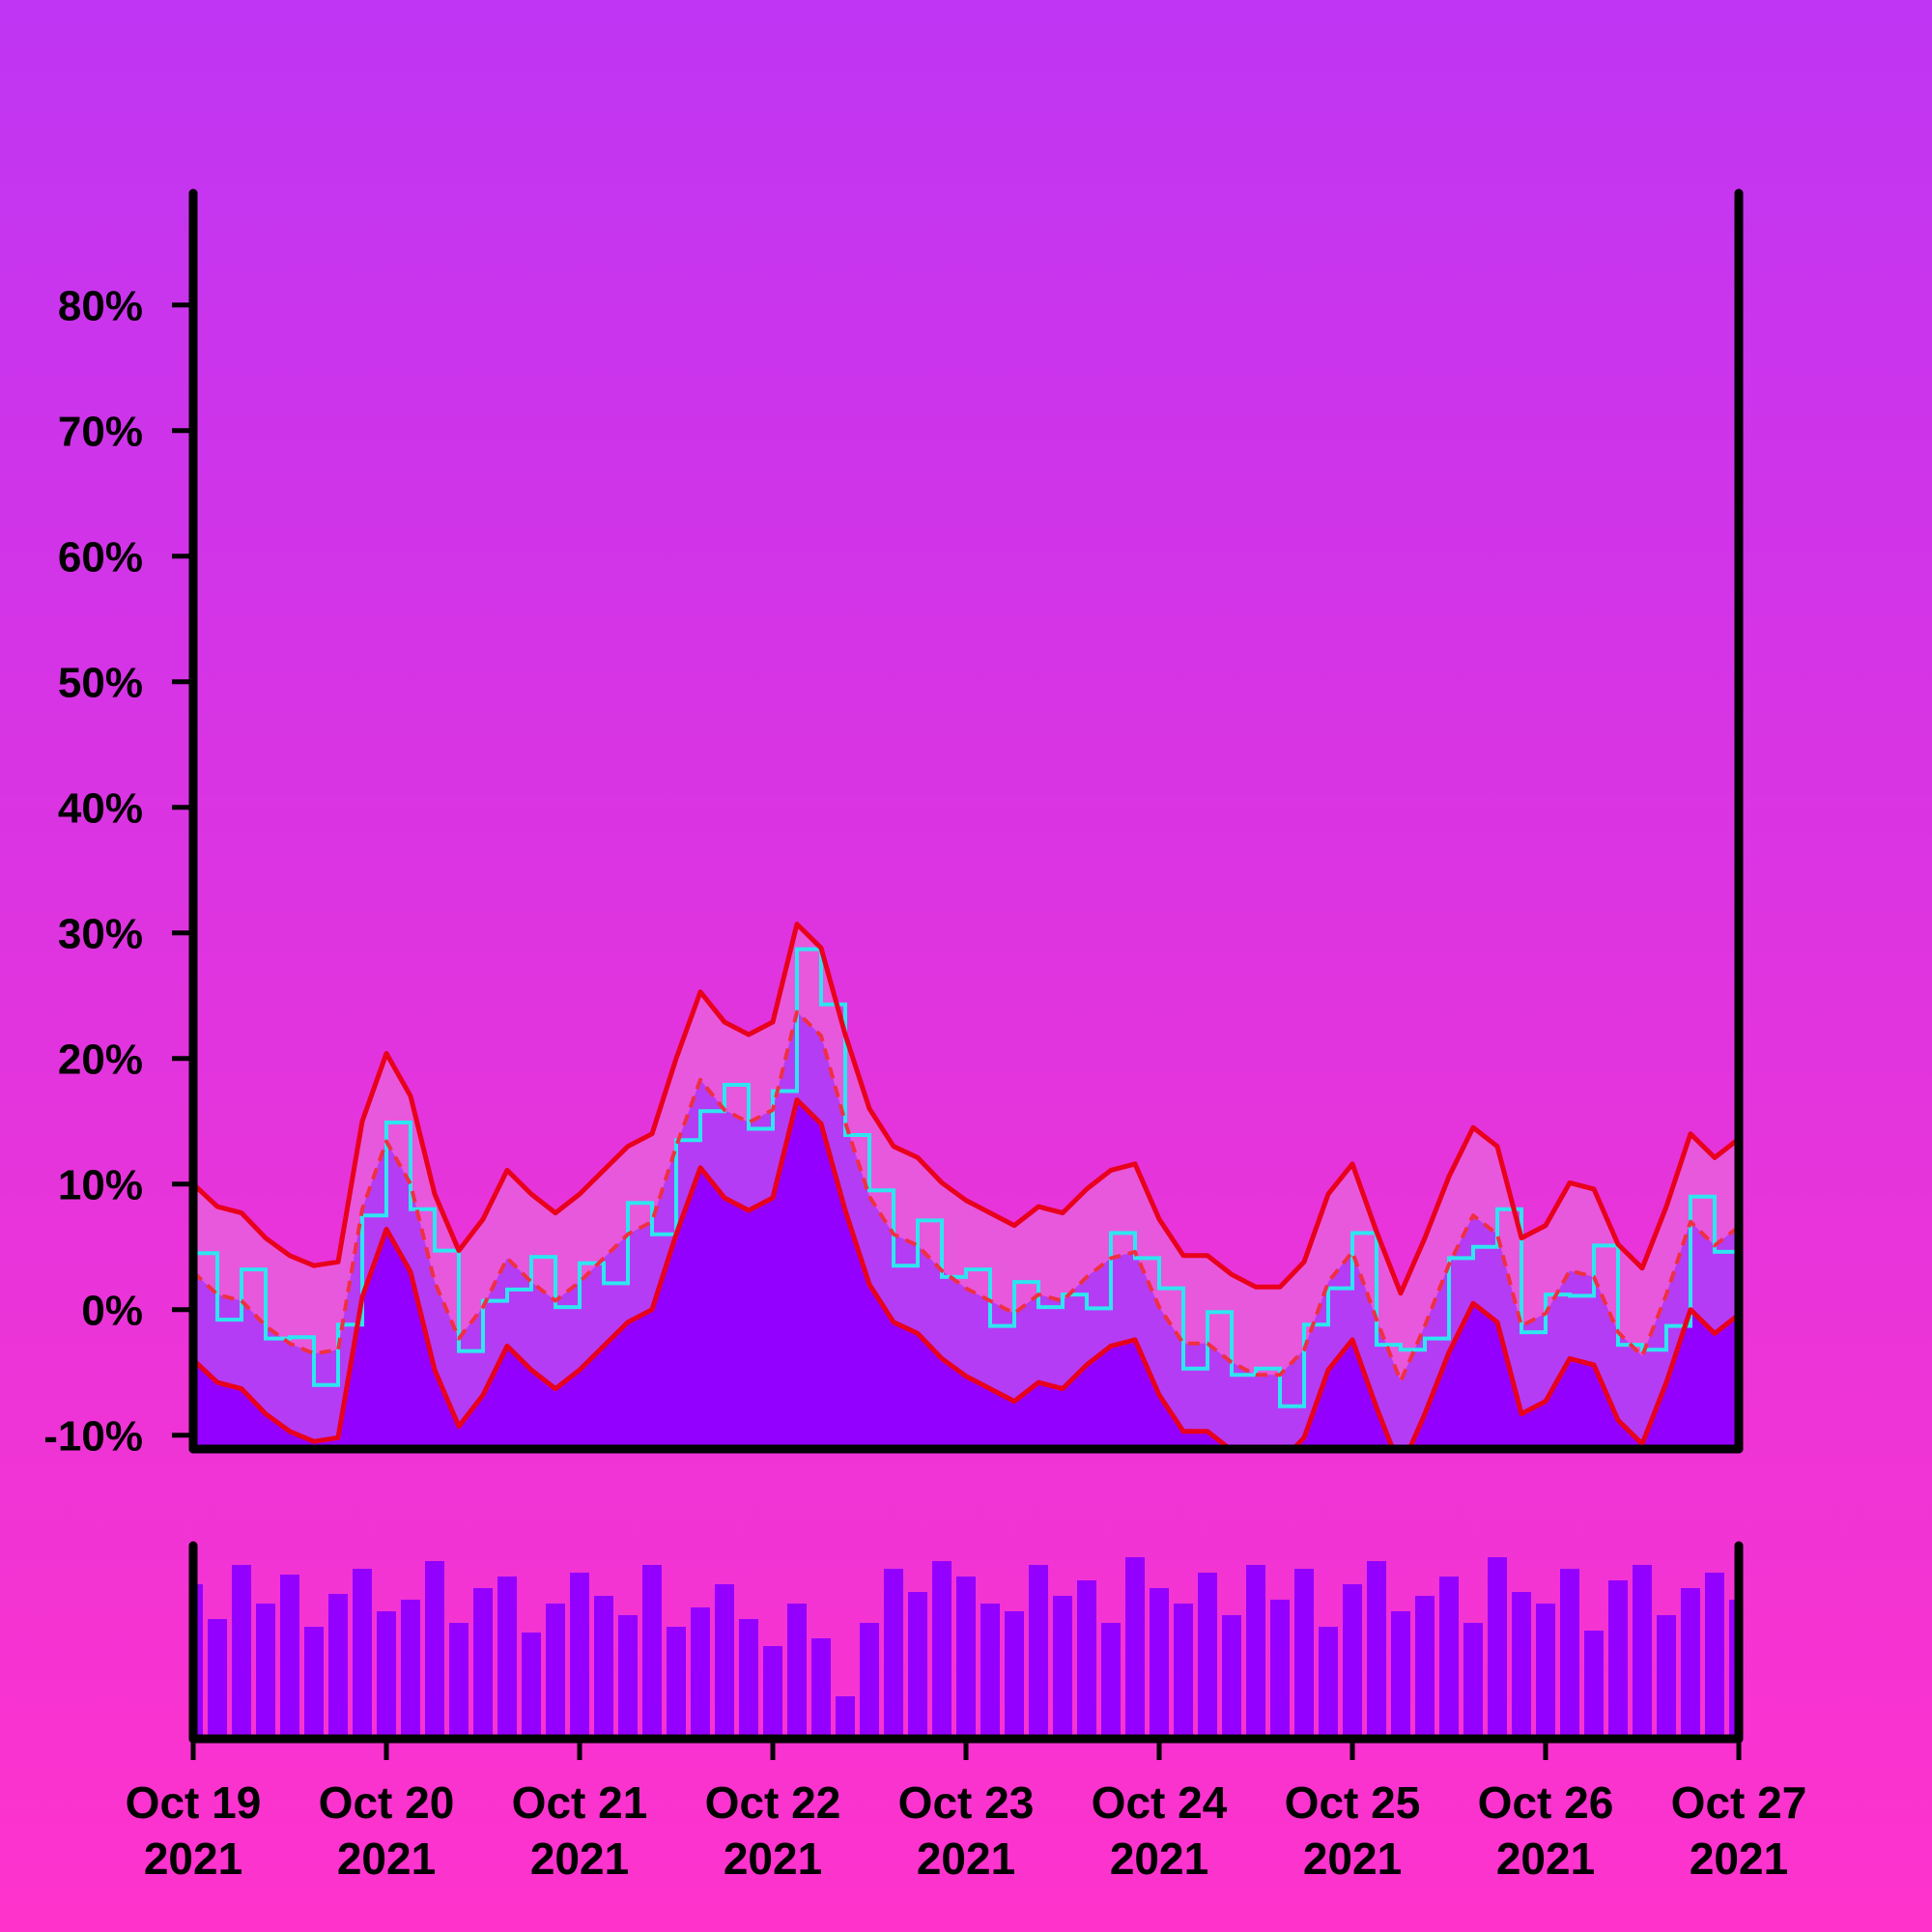 The image size is (1932, 1932). What do you see at coordinates (1353, 1830) in the screenshot?
I see `x-tick-label: Oct 25 2021` at bounding box center [1353, 1830].